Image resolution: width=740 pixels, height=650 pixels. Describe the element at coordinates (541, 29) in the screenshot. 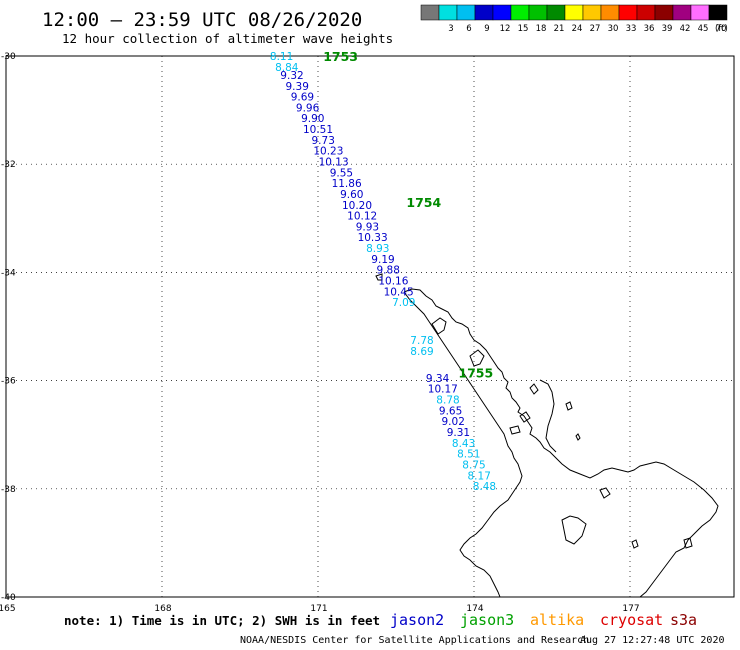

I see `colorbar-label: 18` at that location.